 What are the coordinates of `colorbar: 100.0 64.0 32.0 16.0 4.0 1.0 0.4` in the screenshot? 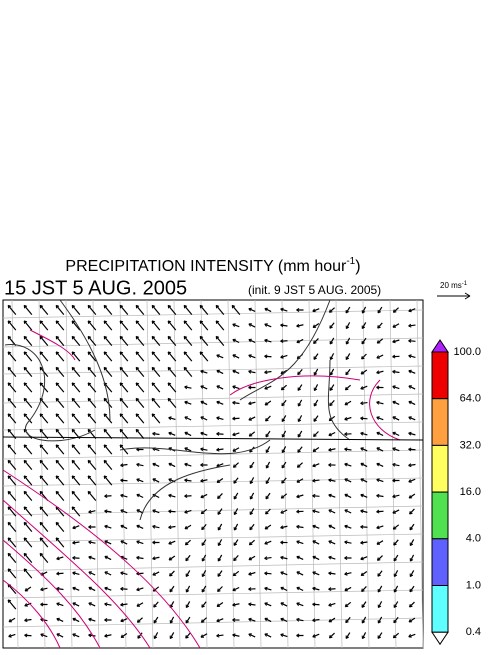 It's located at (456, 492).